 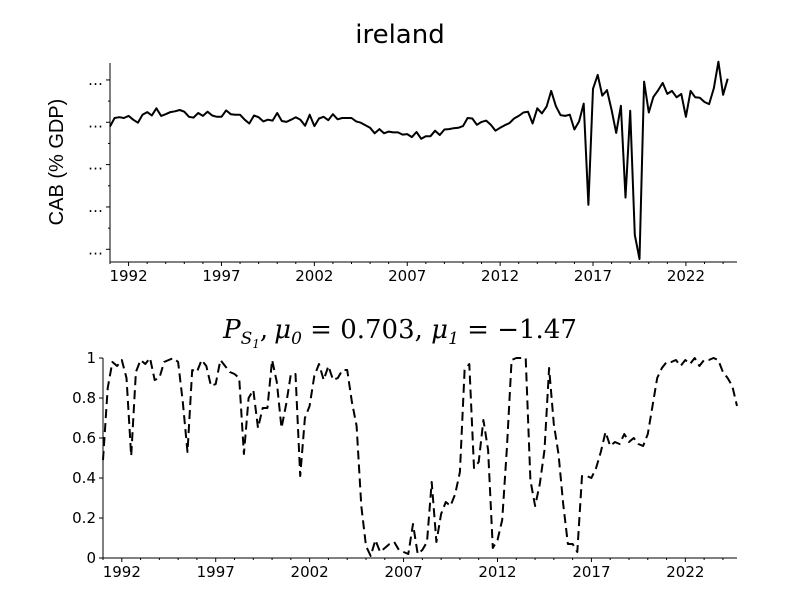 What do you see at coordinates (84, 478) in the screenshot?
I see `y-tick-label: 0.4` at bounding box center [84, 478].